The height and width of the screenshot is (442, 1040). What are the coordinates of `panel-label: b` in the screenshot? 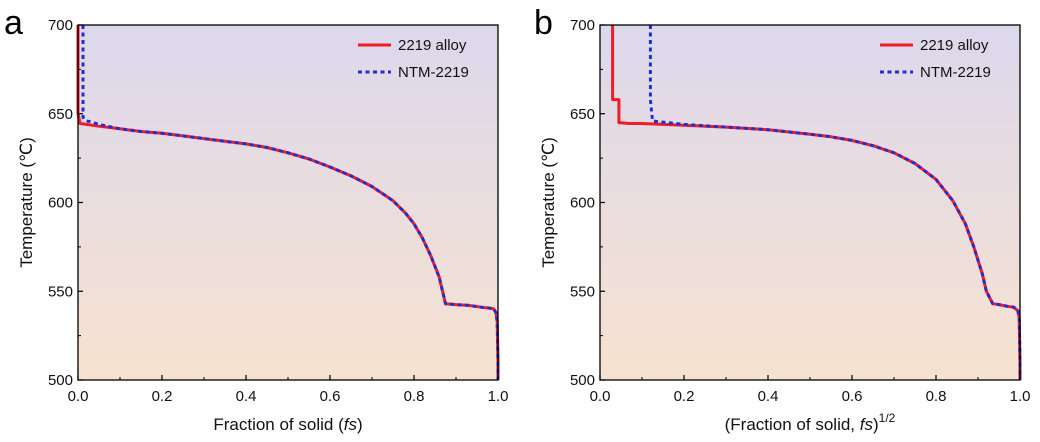 It's located at (543, 23).